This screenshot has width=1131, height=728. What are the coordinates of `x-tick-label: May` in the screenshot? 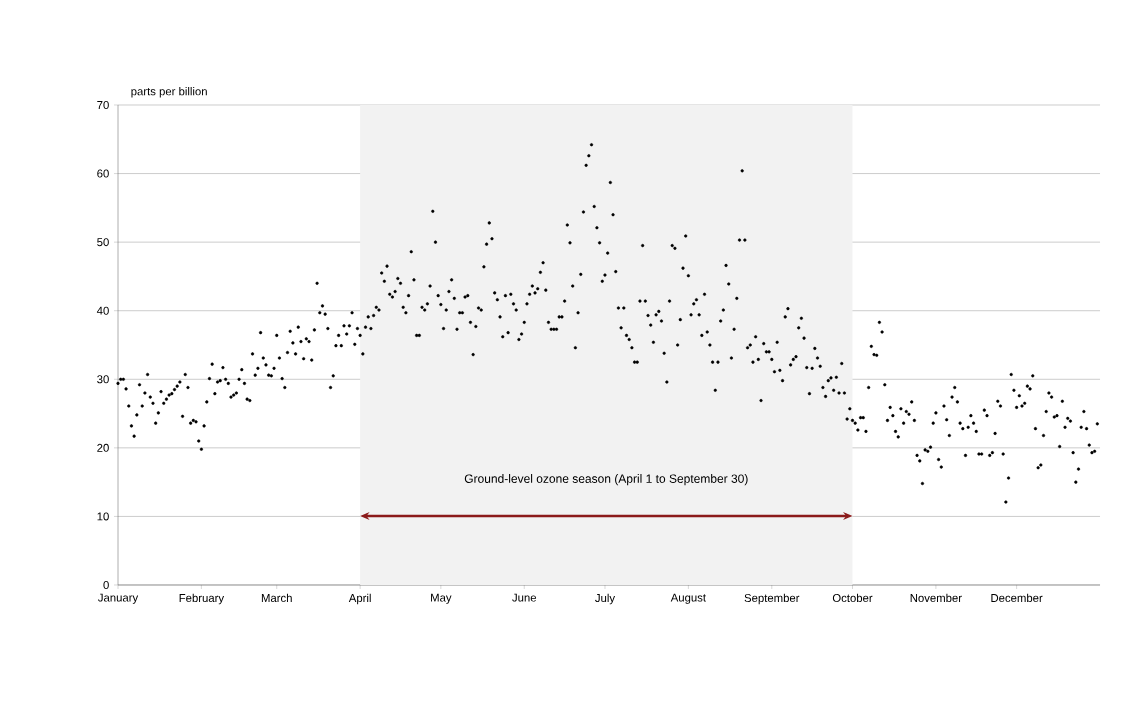 It's located at (441, 598).